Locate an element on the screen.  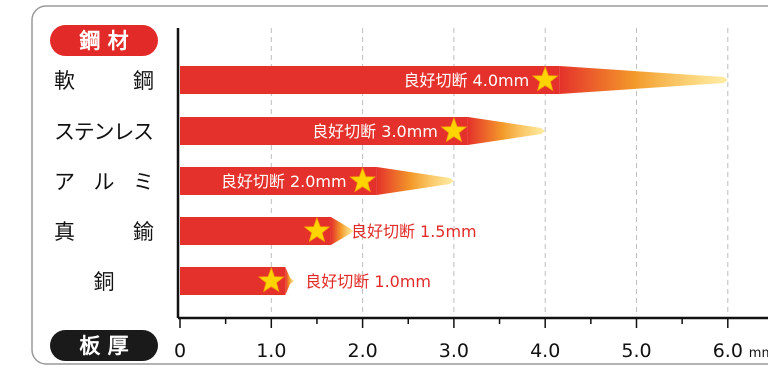
thickness-title-pill: 板 厚 is located at coordinates (104, 345).